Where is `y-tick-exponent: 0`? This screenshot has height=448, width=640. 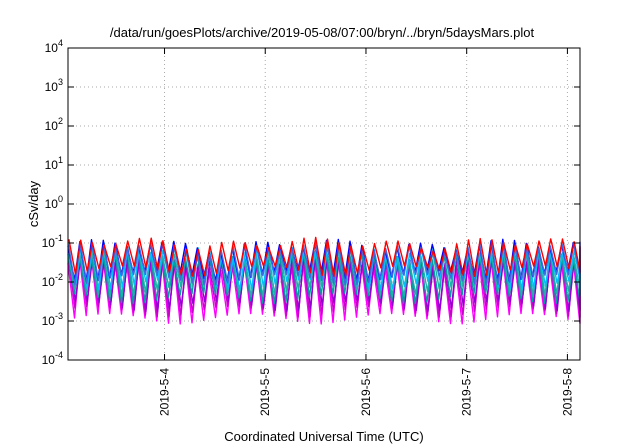 y-tick-exponent: 0 is located at coordinates (60, 199).